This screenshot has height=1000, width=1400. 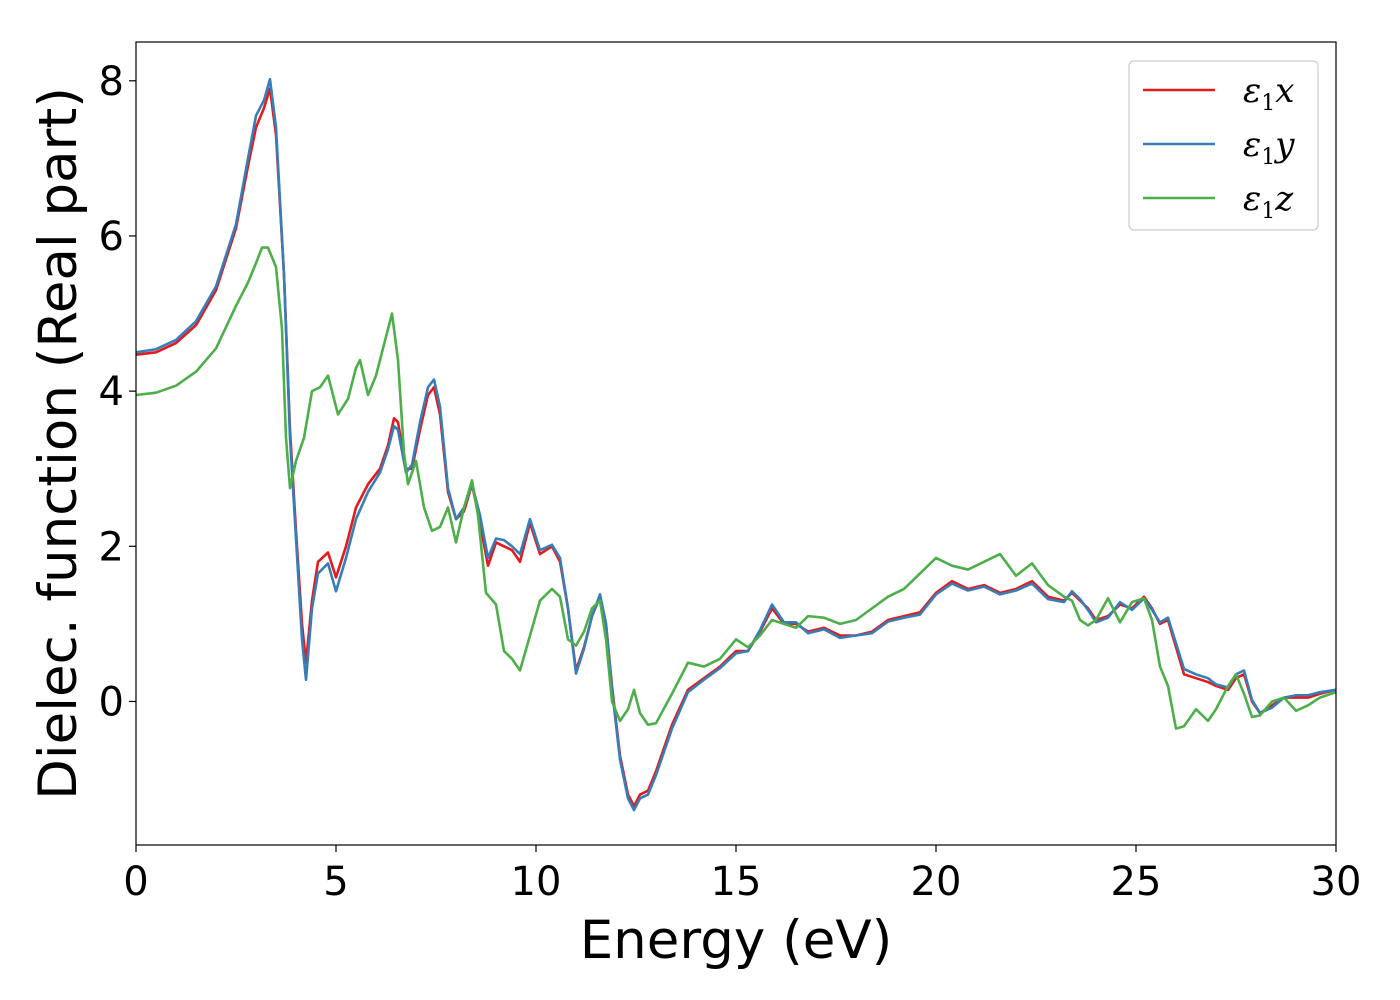 I want to click on legend-box, so click(x=1223, y=145).